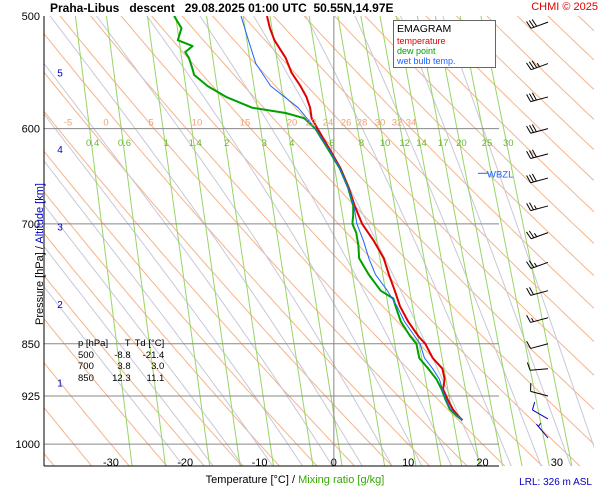 The height and width of the screenshot is (500, 600). What do you see at coordinates (555, 482) in the screenshot?
I see `lrl-label: LRL: 326 m ASL` at bounding box center [555, 482].